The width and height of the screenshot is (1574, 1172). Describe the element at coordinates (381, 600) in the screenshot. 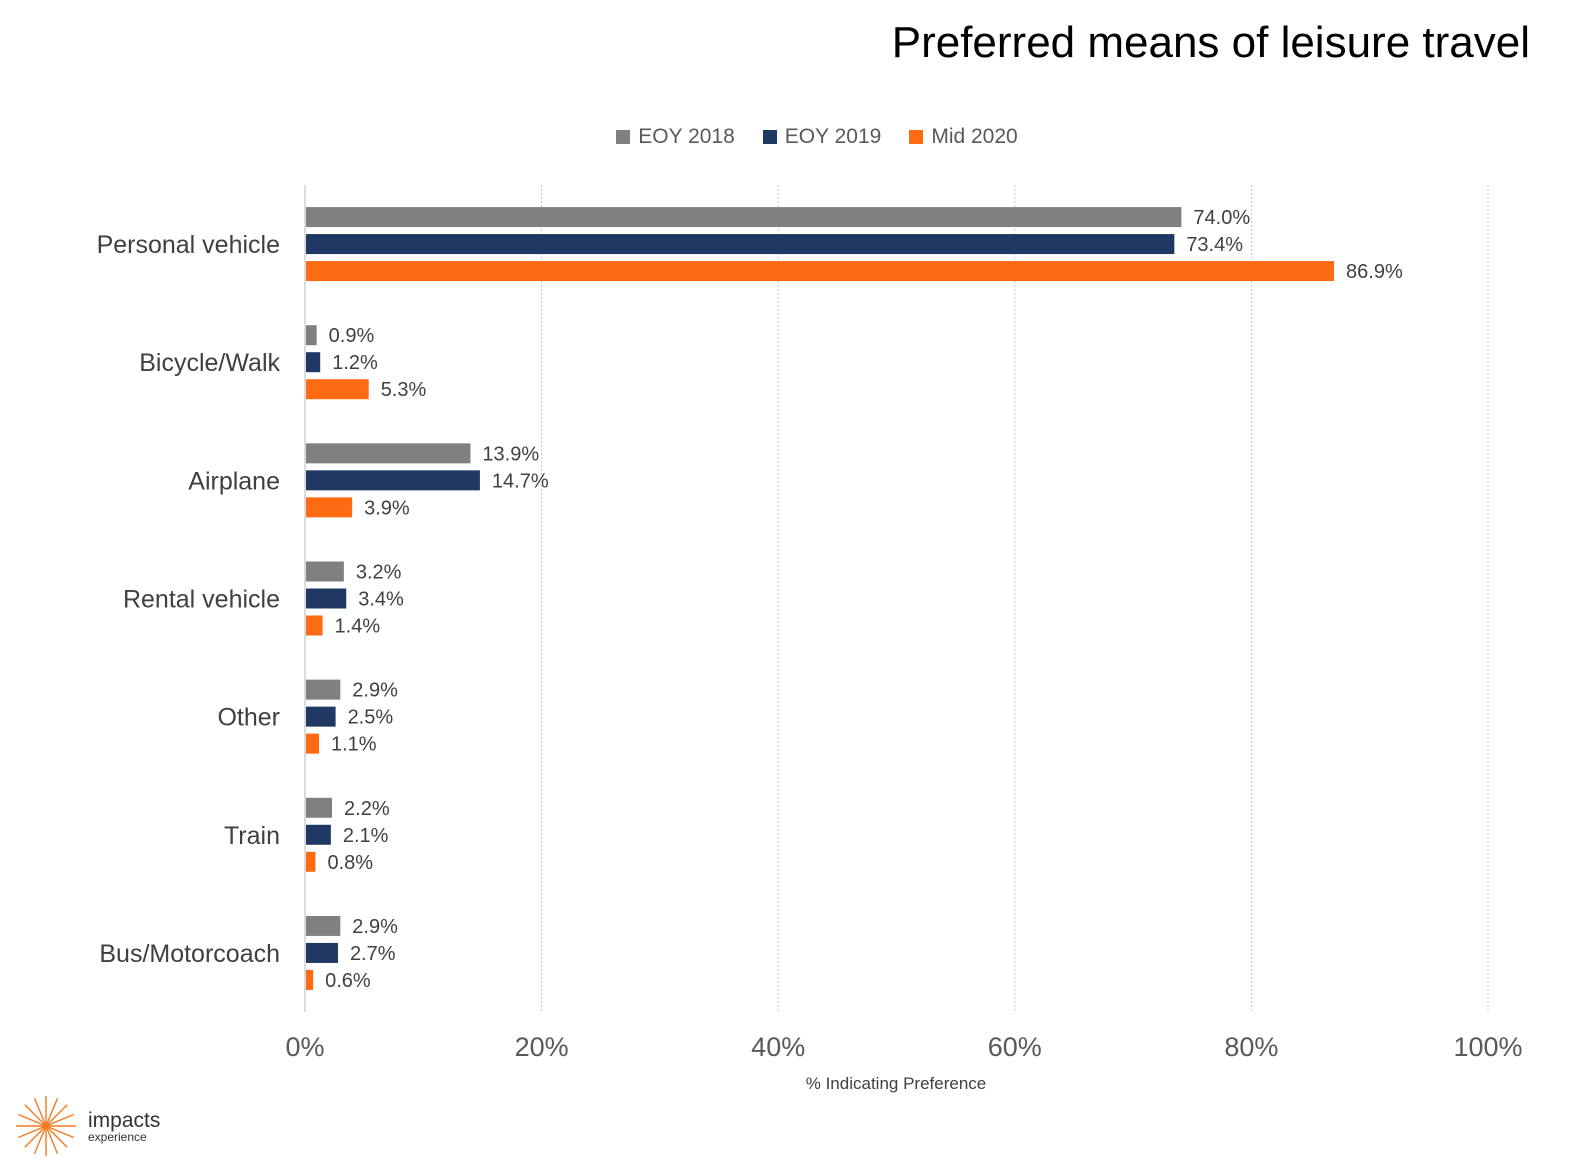

I see `data-label: 3.4%` at that location.